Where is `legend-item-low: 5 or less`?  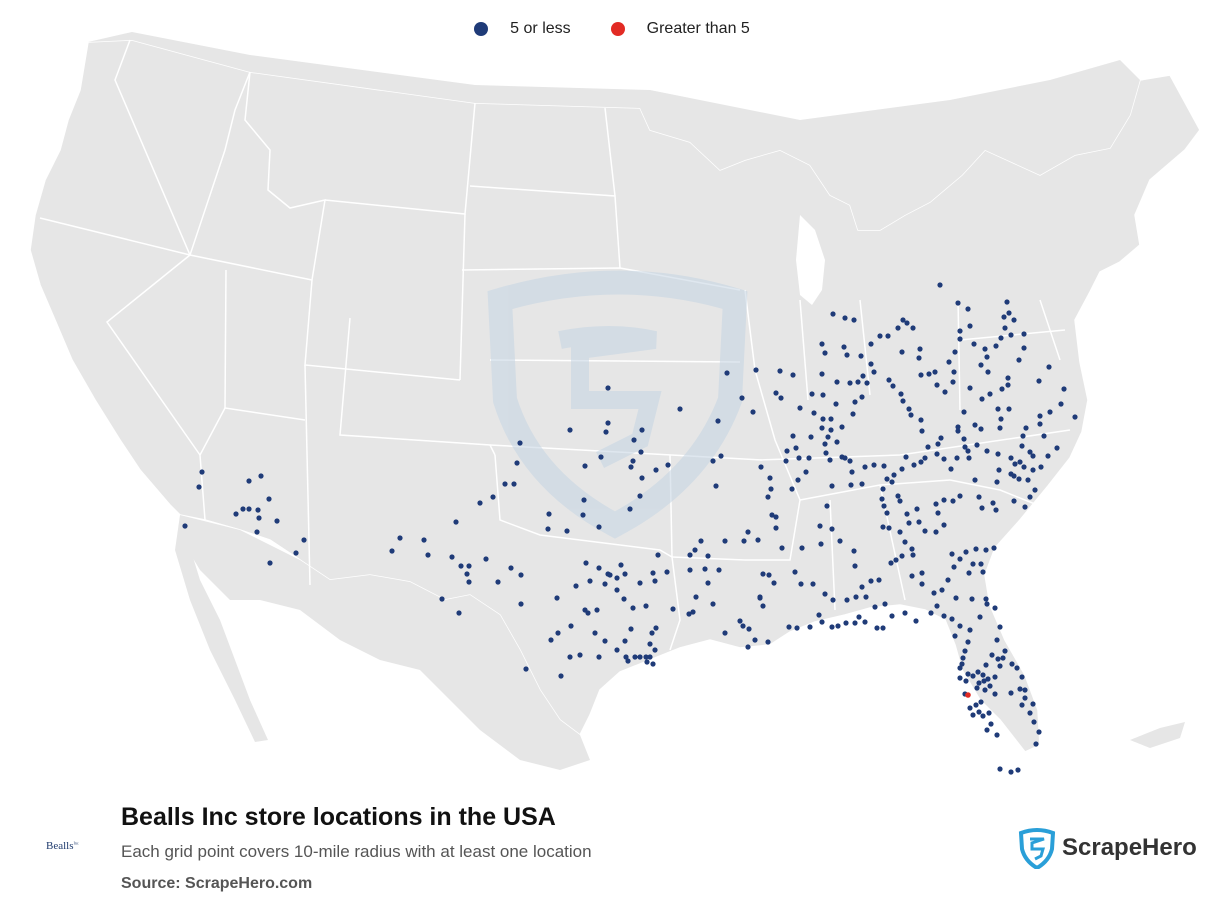 legend-item-low: 5 or less is located at coordinates (522, 29).